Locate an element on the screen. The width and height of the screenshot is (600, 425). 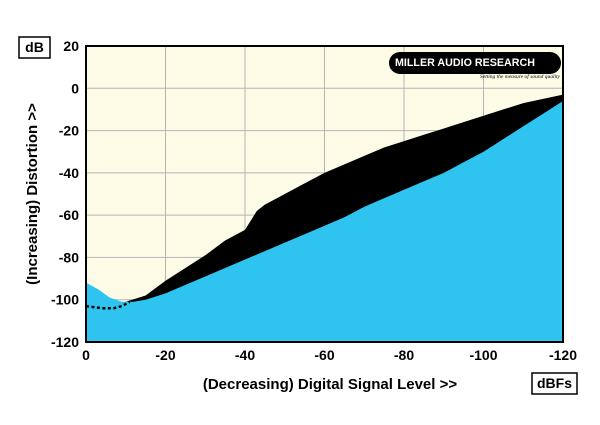
x-tick-label: -20 is located at coordinates (165, 355).